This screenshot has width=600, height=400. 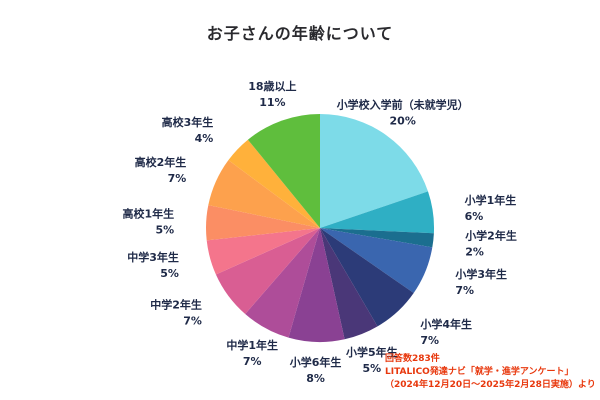 I want to click on slice-label-0: 小学校入学前（未就学児） 20%, so click(x=402, y=113).